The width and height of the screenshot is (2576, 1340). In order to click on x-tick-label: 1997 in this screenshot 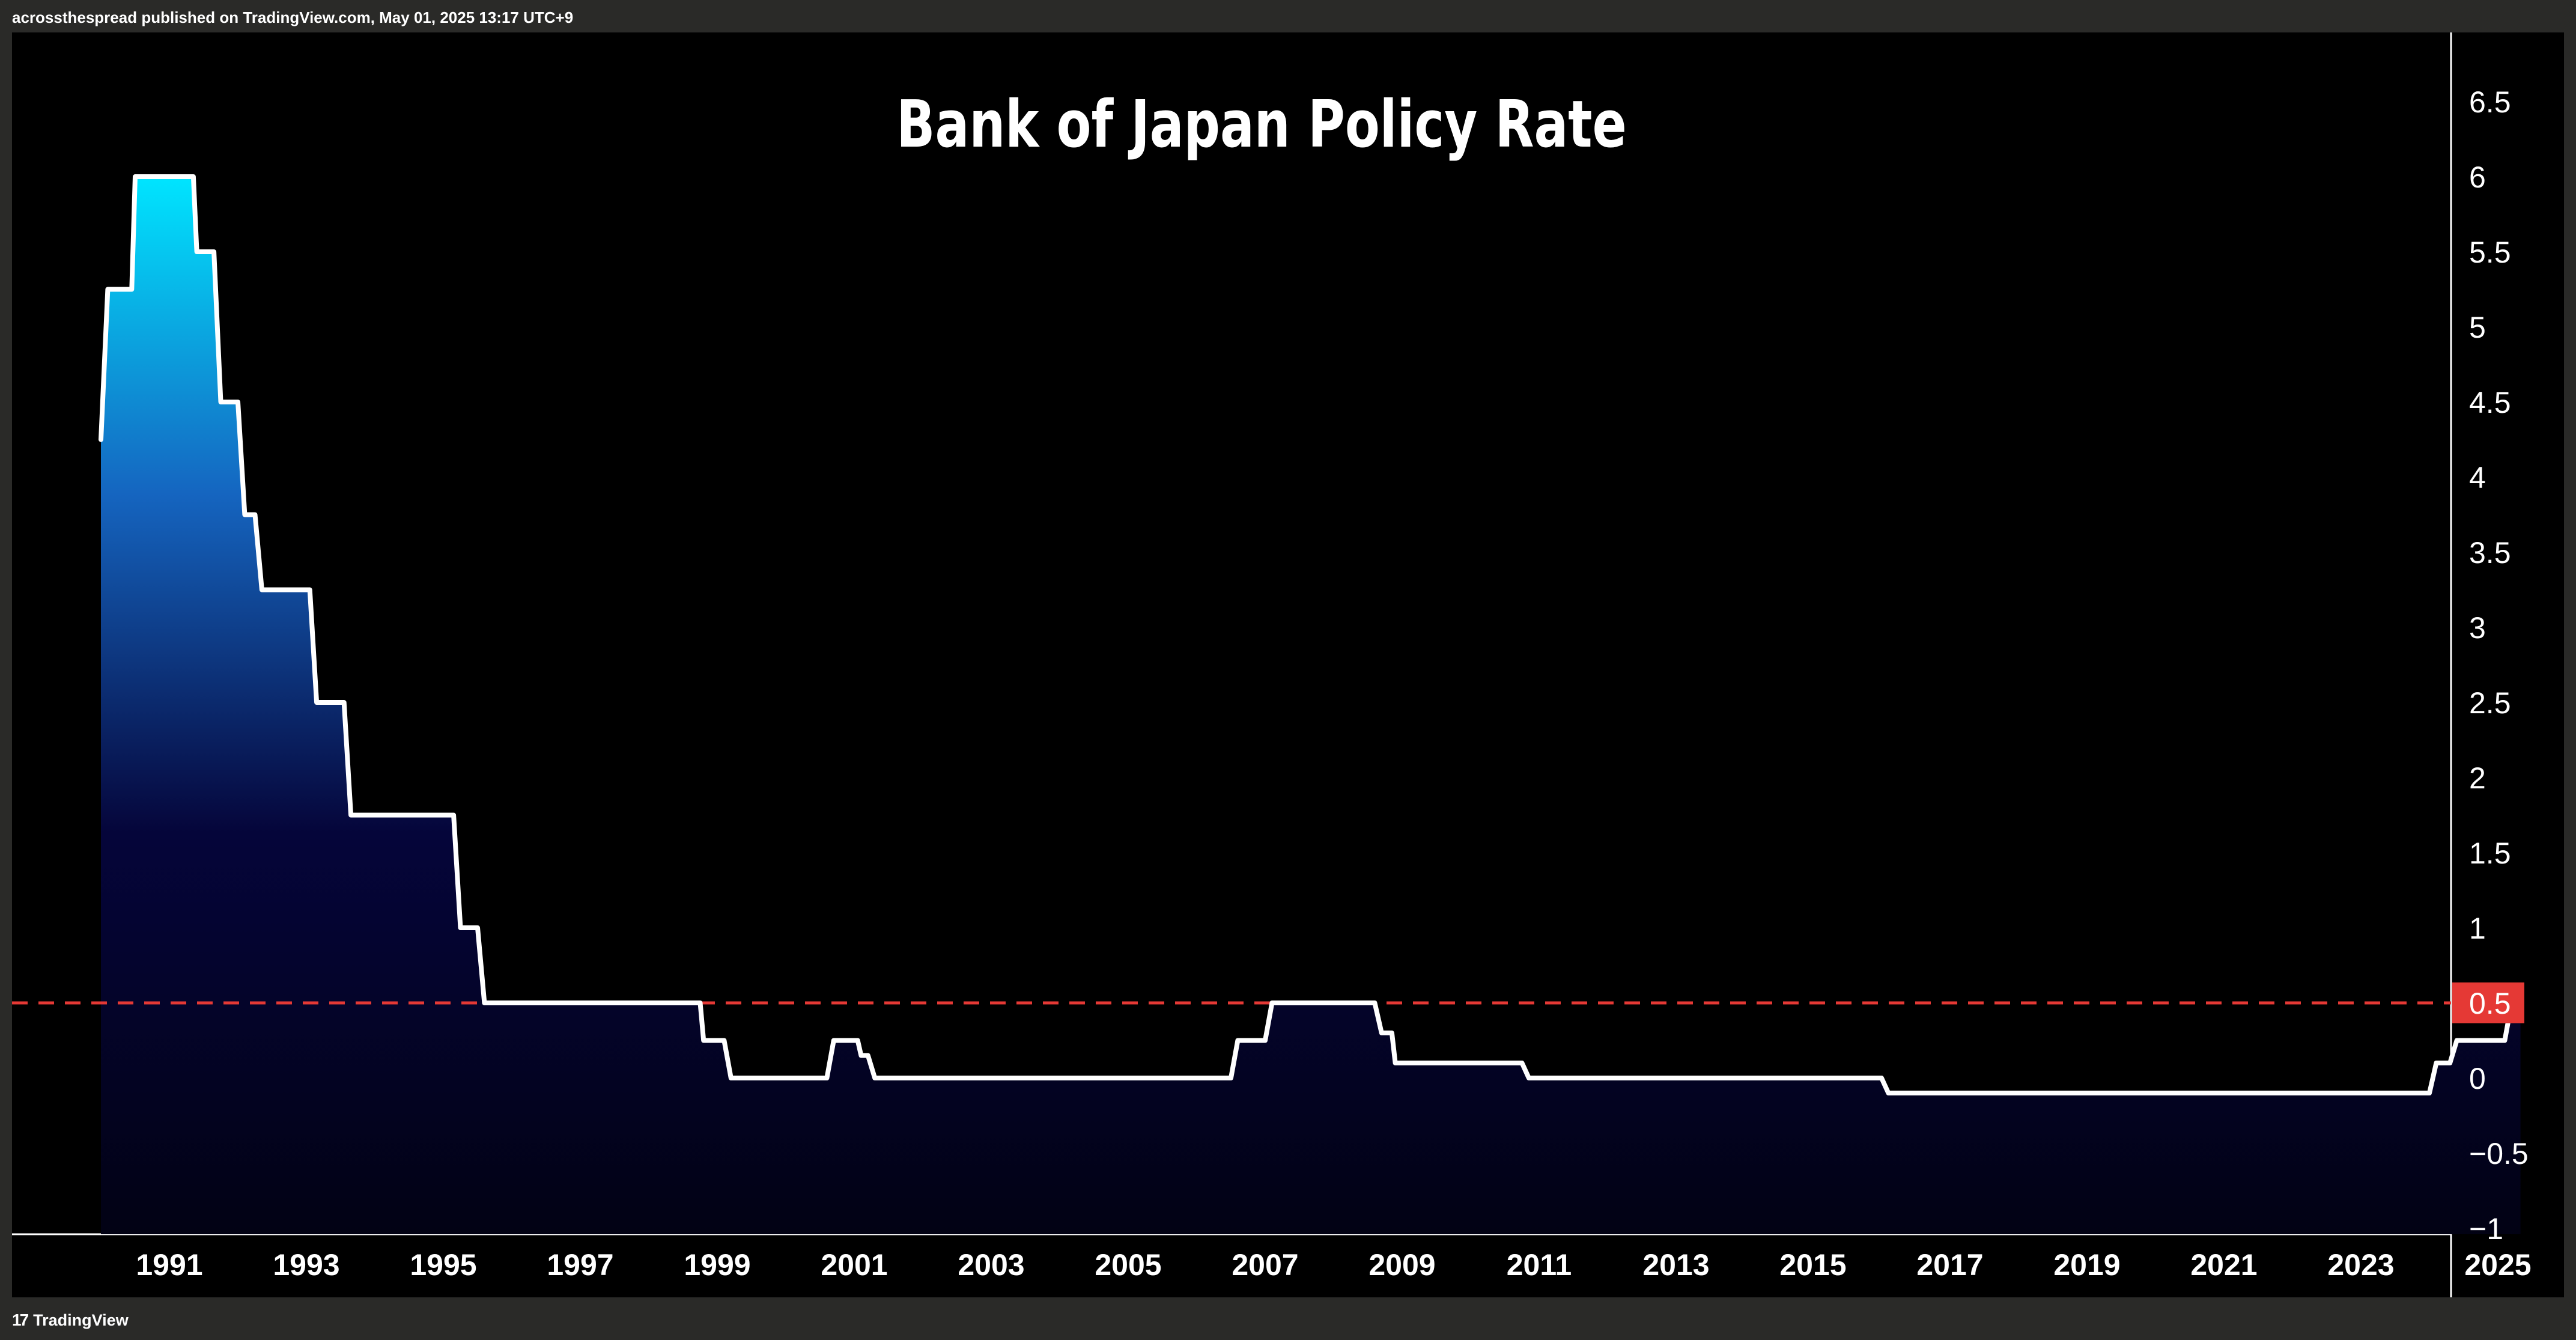, I will do `click(580, 1265)`.